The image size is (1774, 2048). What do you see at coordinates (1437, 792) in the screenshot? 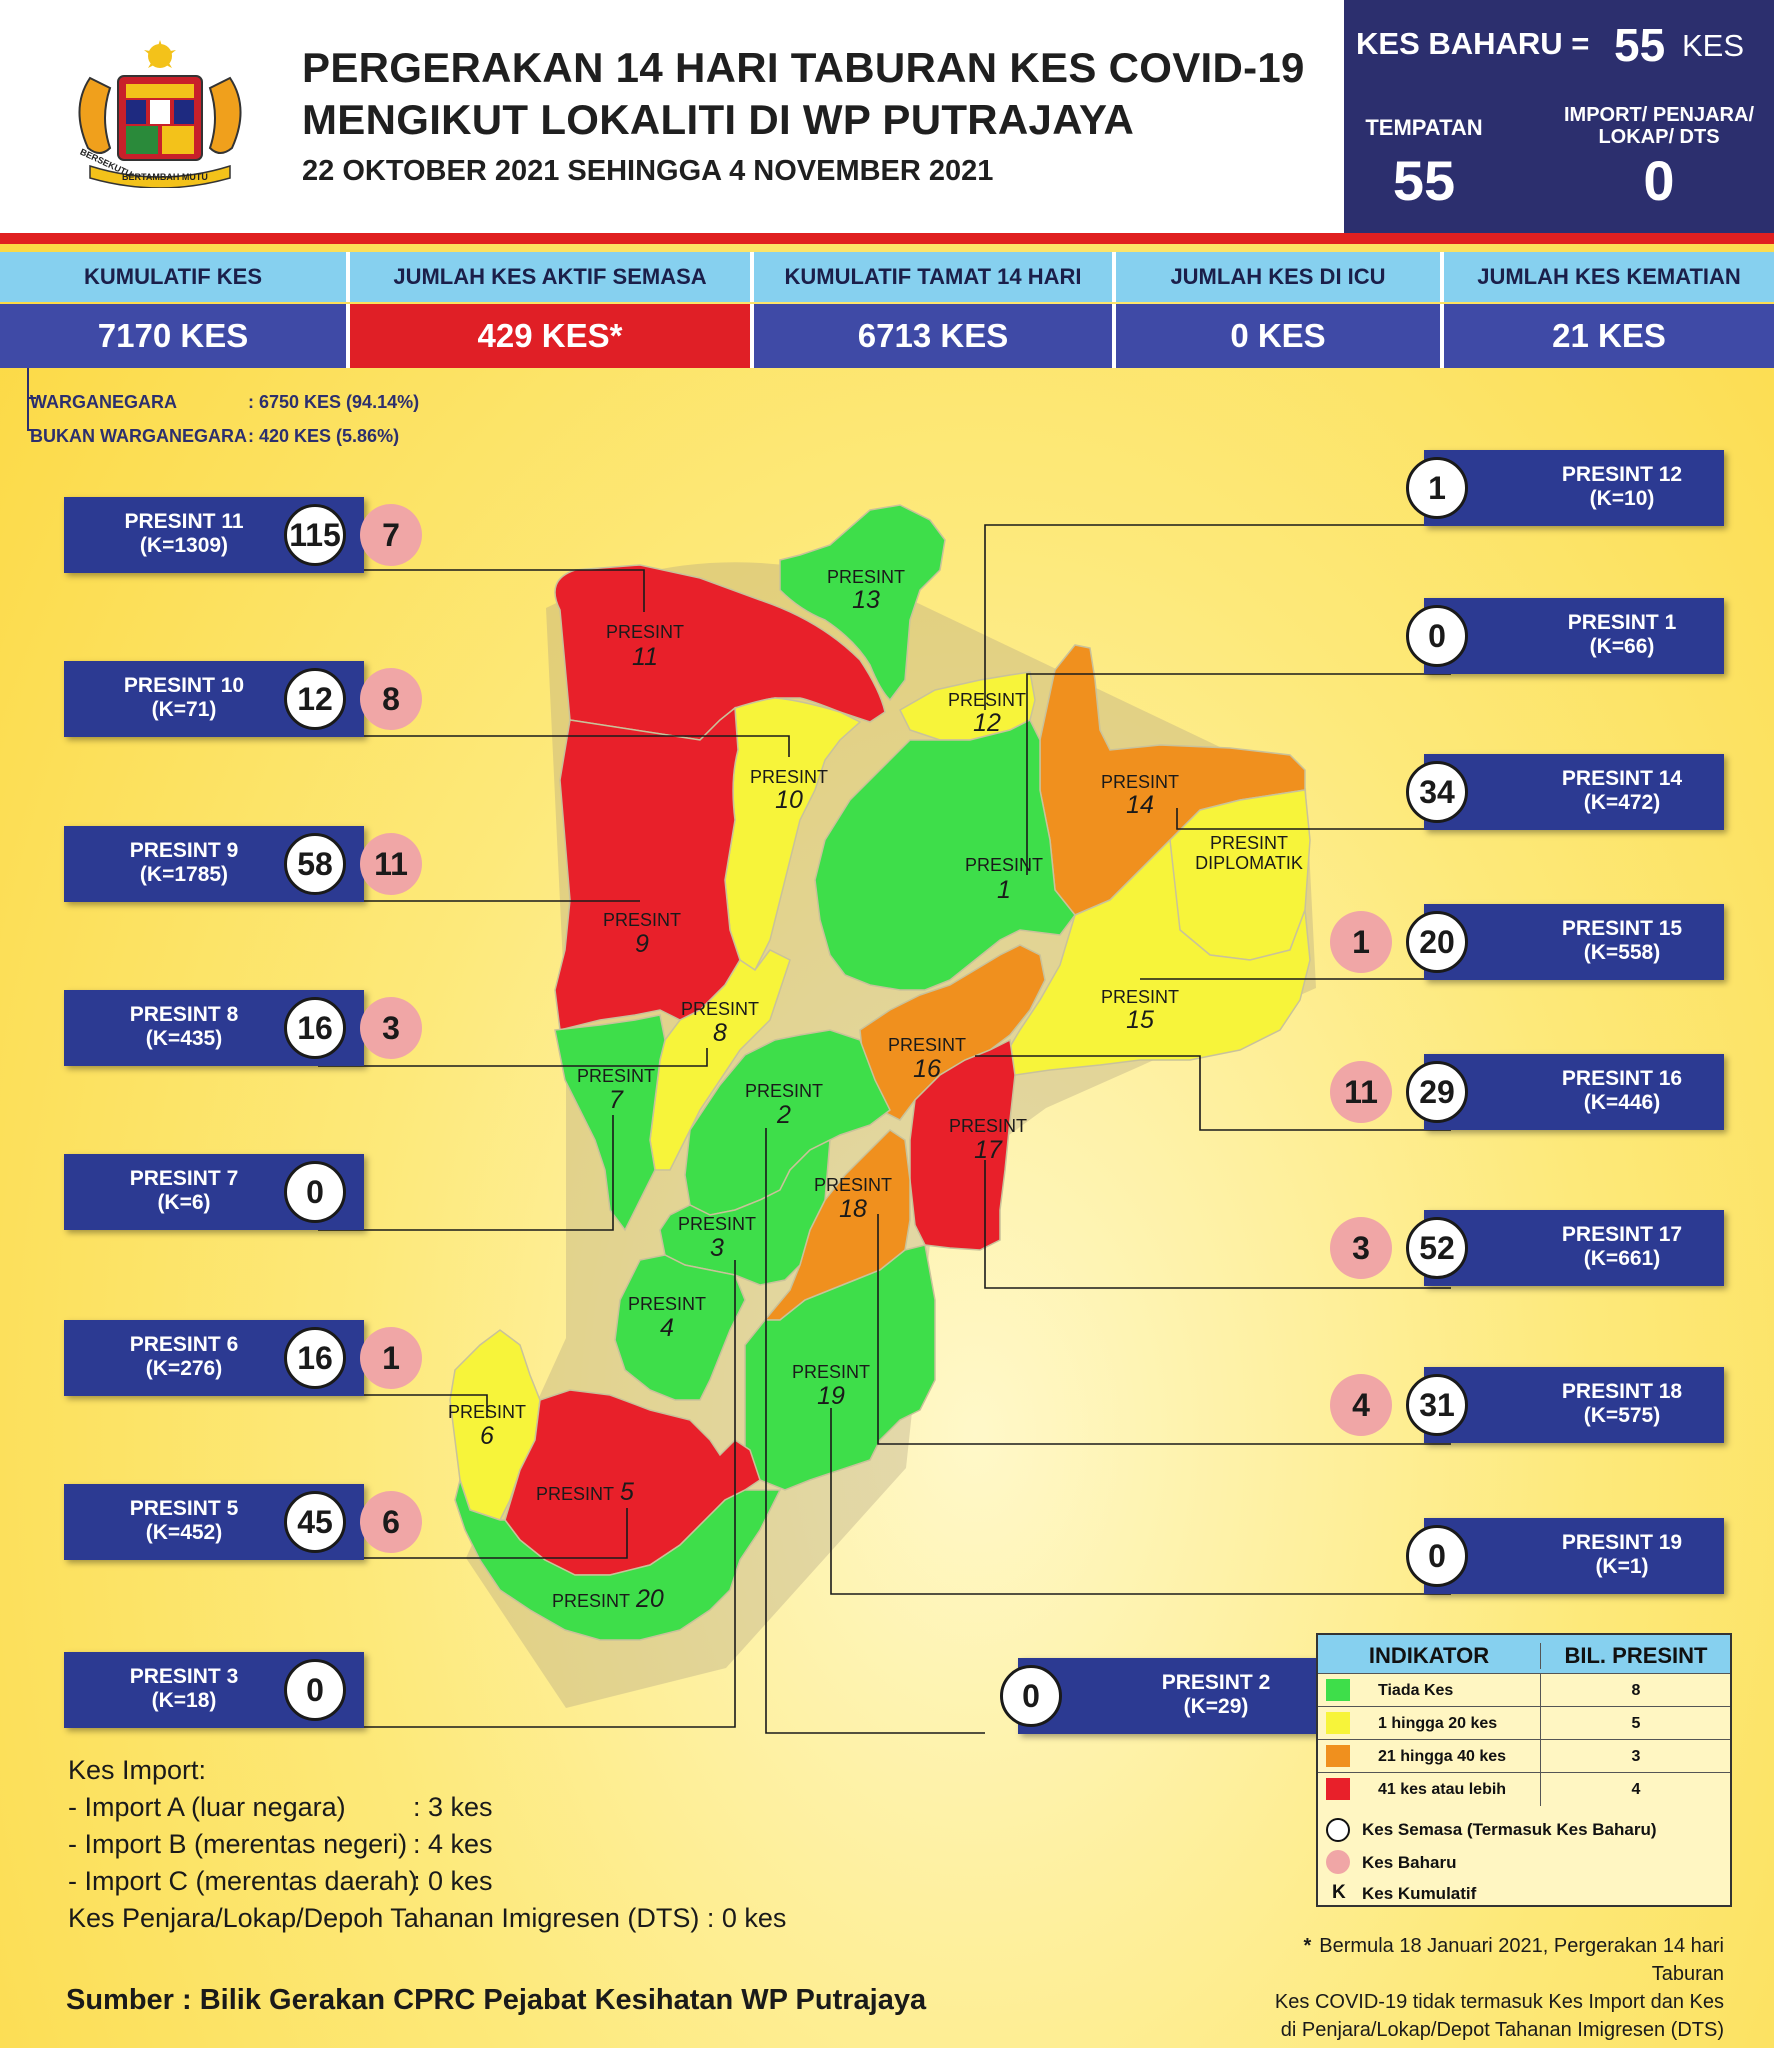
I see `active-cases-circle: 34` at bounding box center [1437, 792].